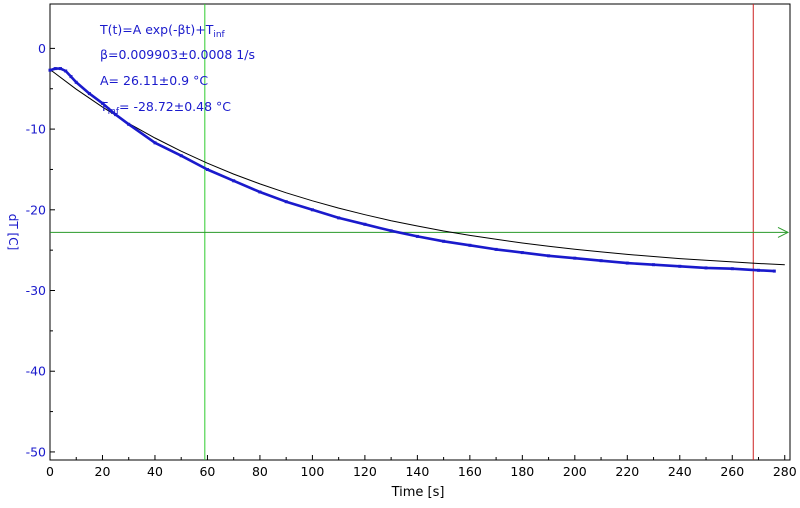  Describe the element at coordinates (418, 492) in the screenshot. I see `x-axis-label: Time [s]` at that location.